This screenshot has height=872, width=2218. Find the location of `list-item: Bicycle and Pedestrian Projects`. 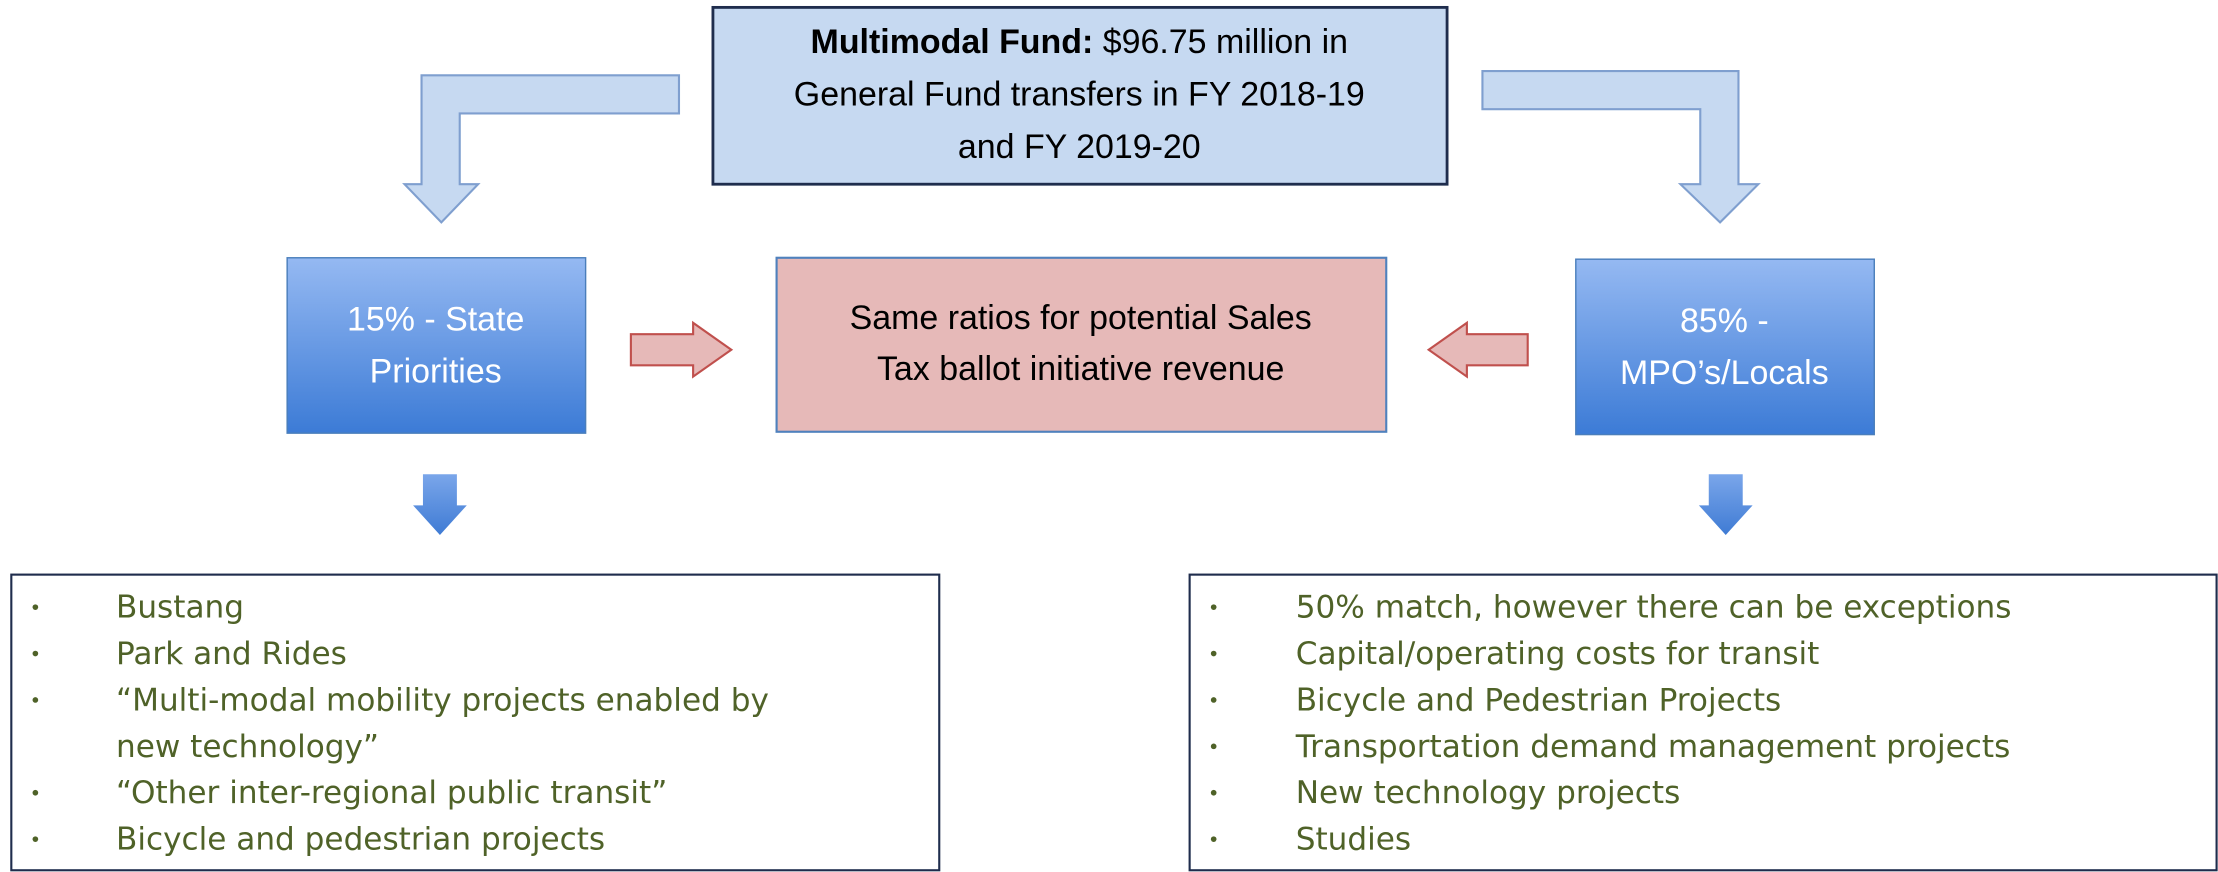

list-item: Bicycle and Pedestrian Projects is located at coordinates (1539, 700).